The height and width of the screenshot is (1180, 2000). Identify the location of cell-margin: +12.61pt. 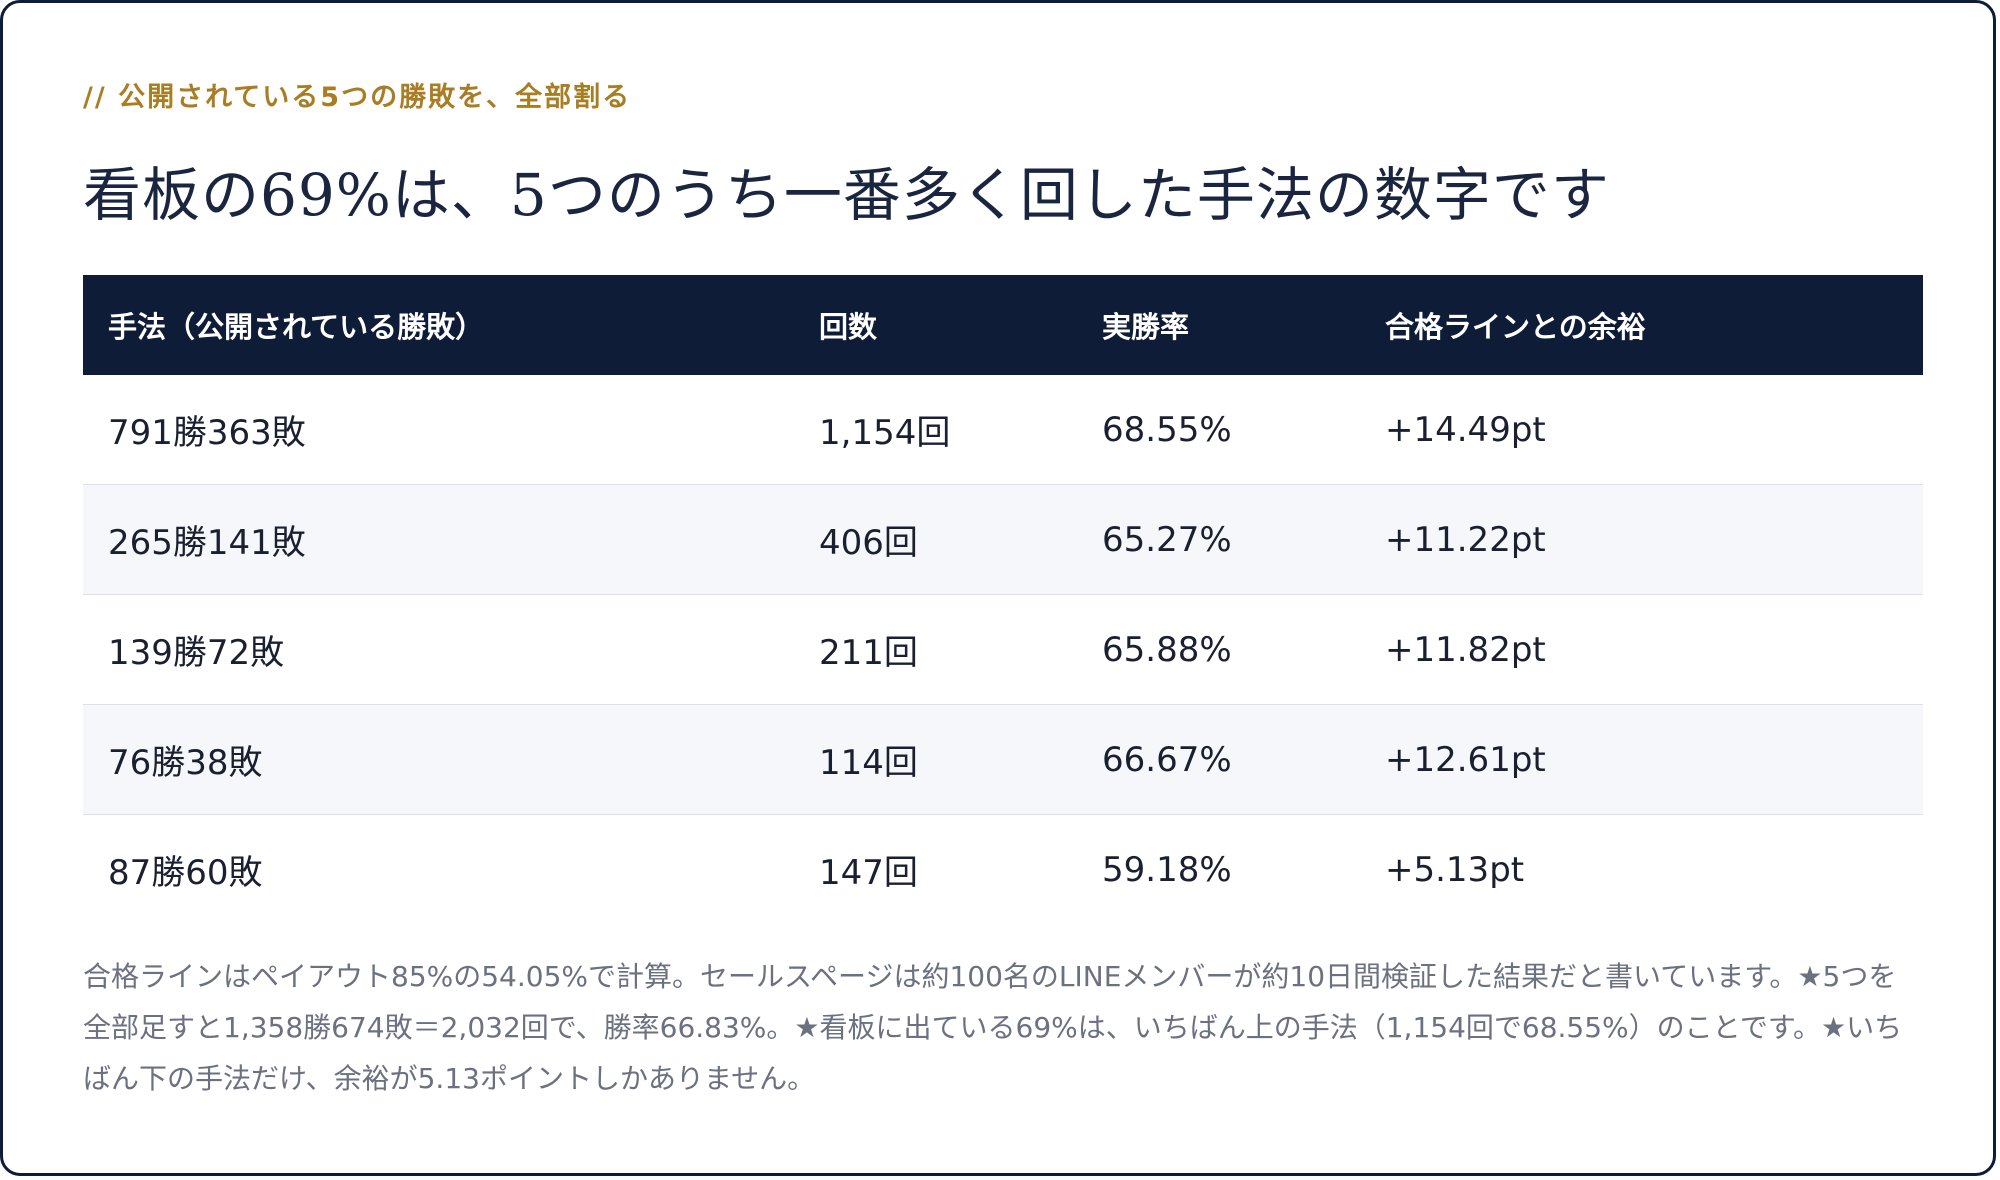
(1465, 759).